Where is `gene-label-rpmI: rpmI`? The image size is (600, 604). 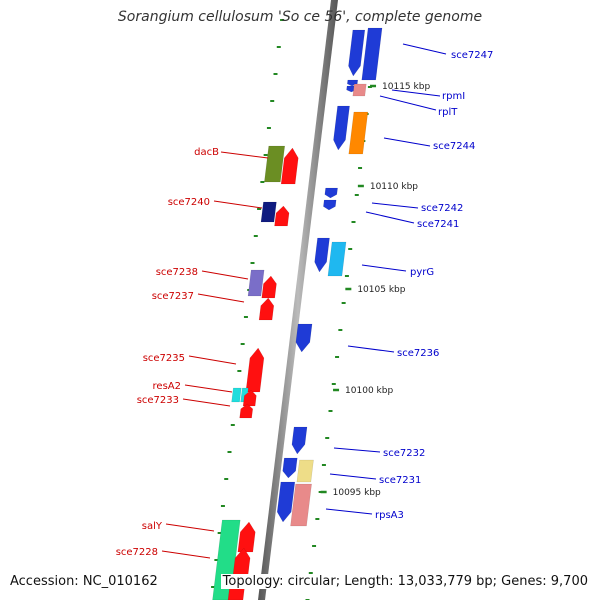
gene-label-rpmI: rpmI is located at coordinates (453, 96).